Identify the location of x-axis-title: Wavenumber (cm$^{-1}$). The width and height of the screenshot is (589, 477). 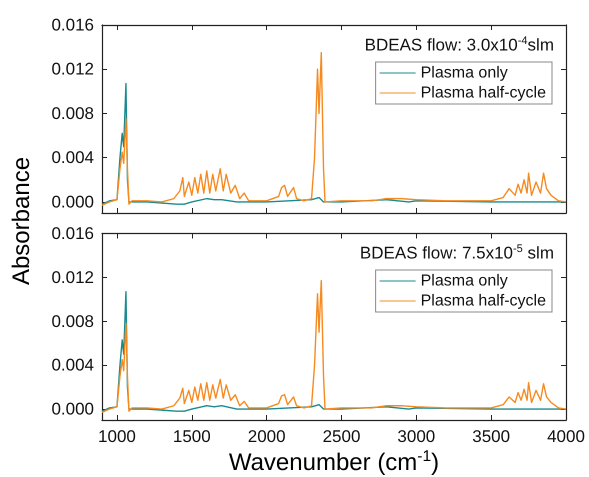
(334, 462).